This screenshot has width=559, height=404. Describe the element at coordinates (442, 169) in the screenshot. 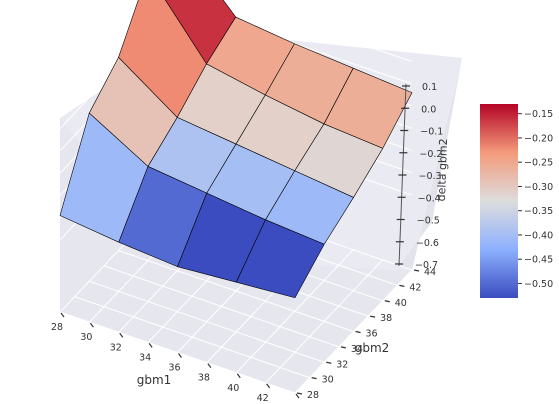

I see `z-axis-label: delta gbm2` at that location.